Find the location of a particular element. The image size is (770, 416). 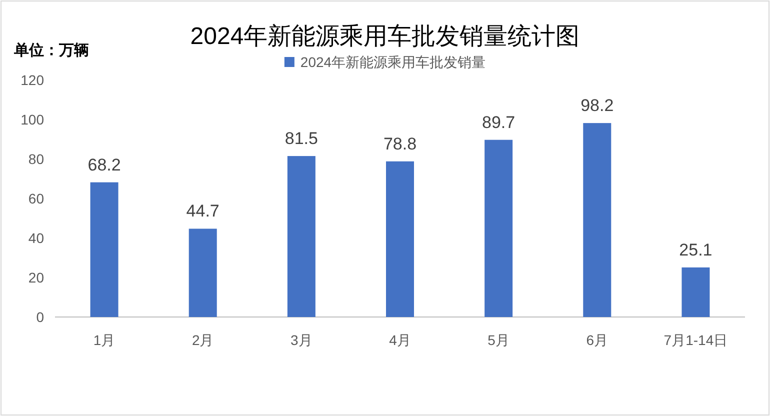

data-label: 81.5 is located at coordinates (301, 138).